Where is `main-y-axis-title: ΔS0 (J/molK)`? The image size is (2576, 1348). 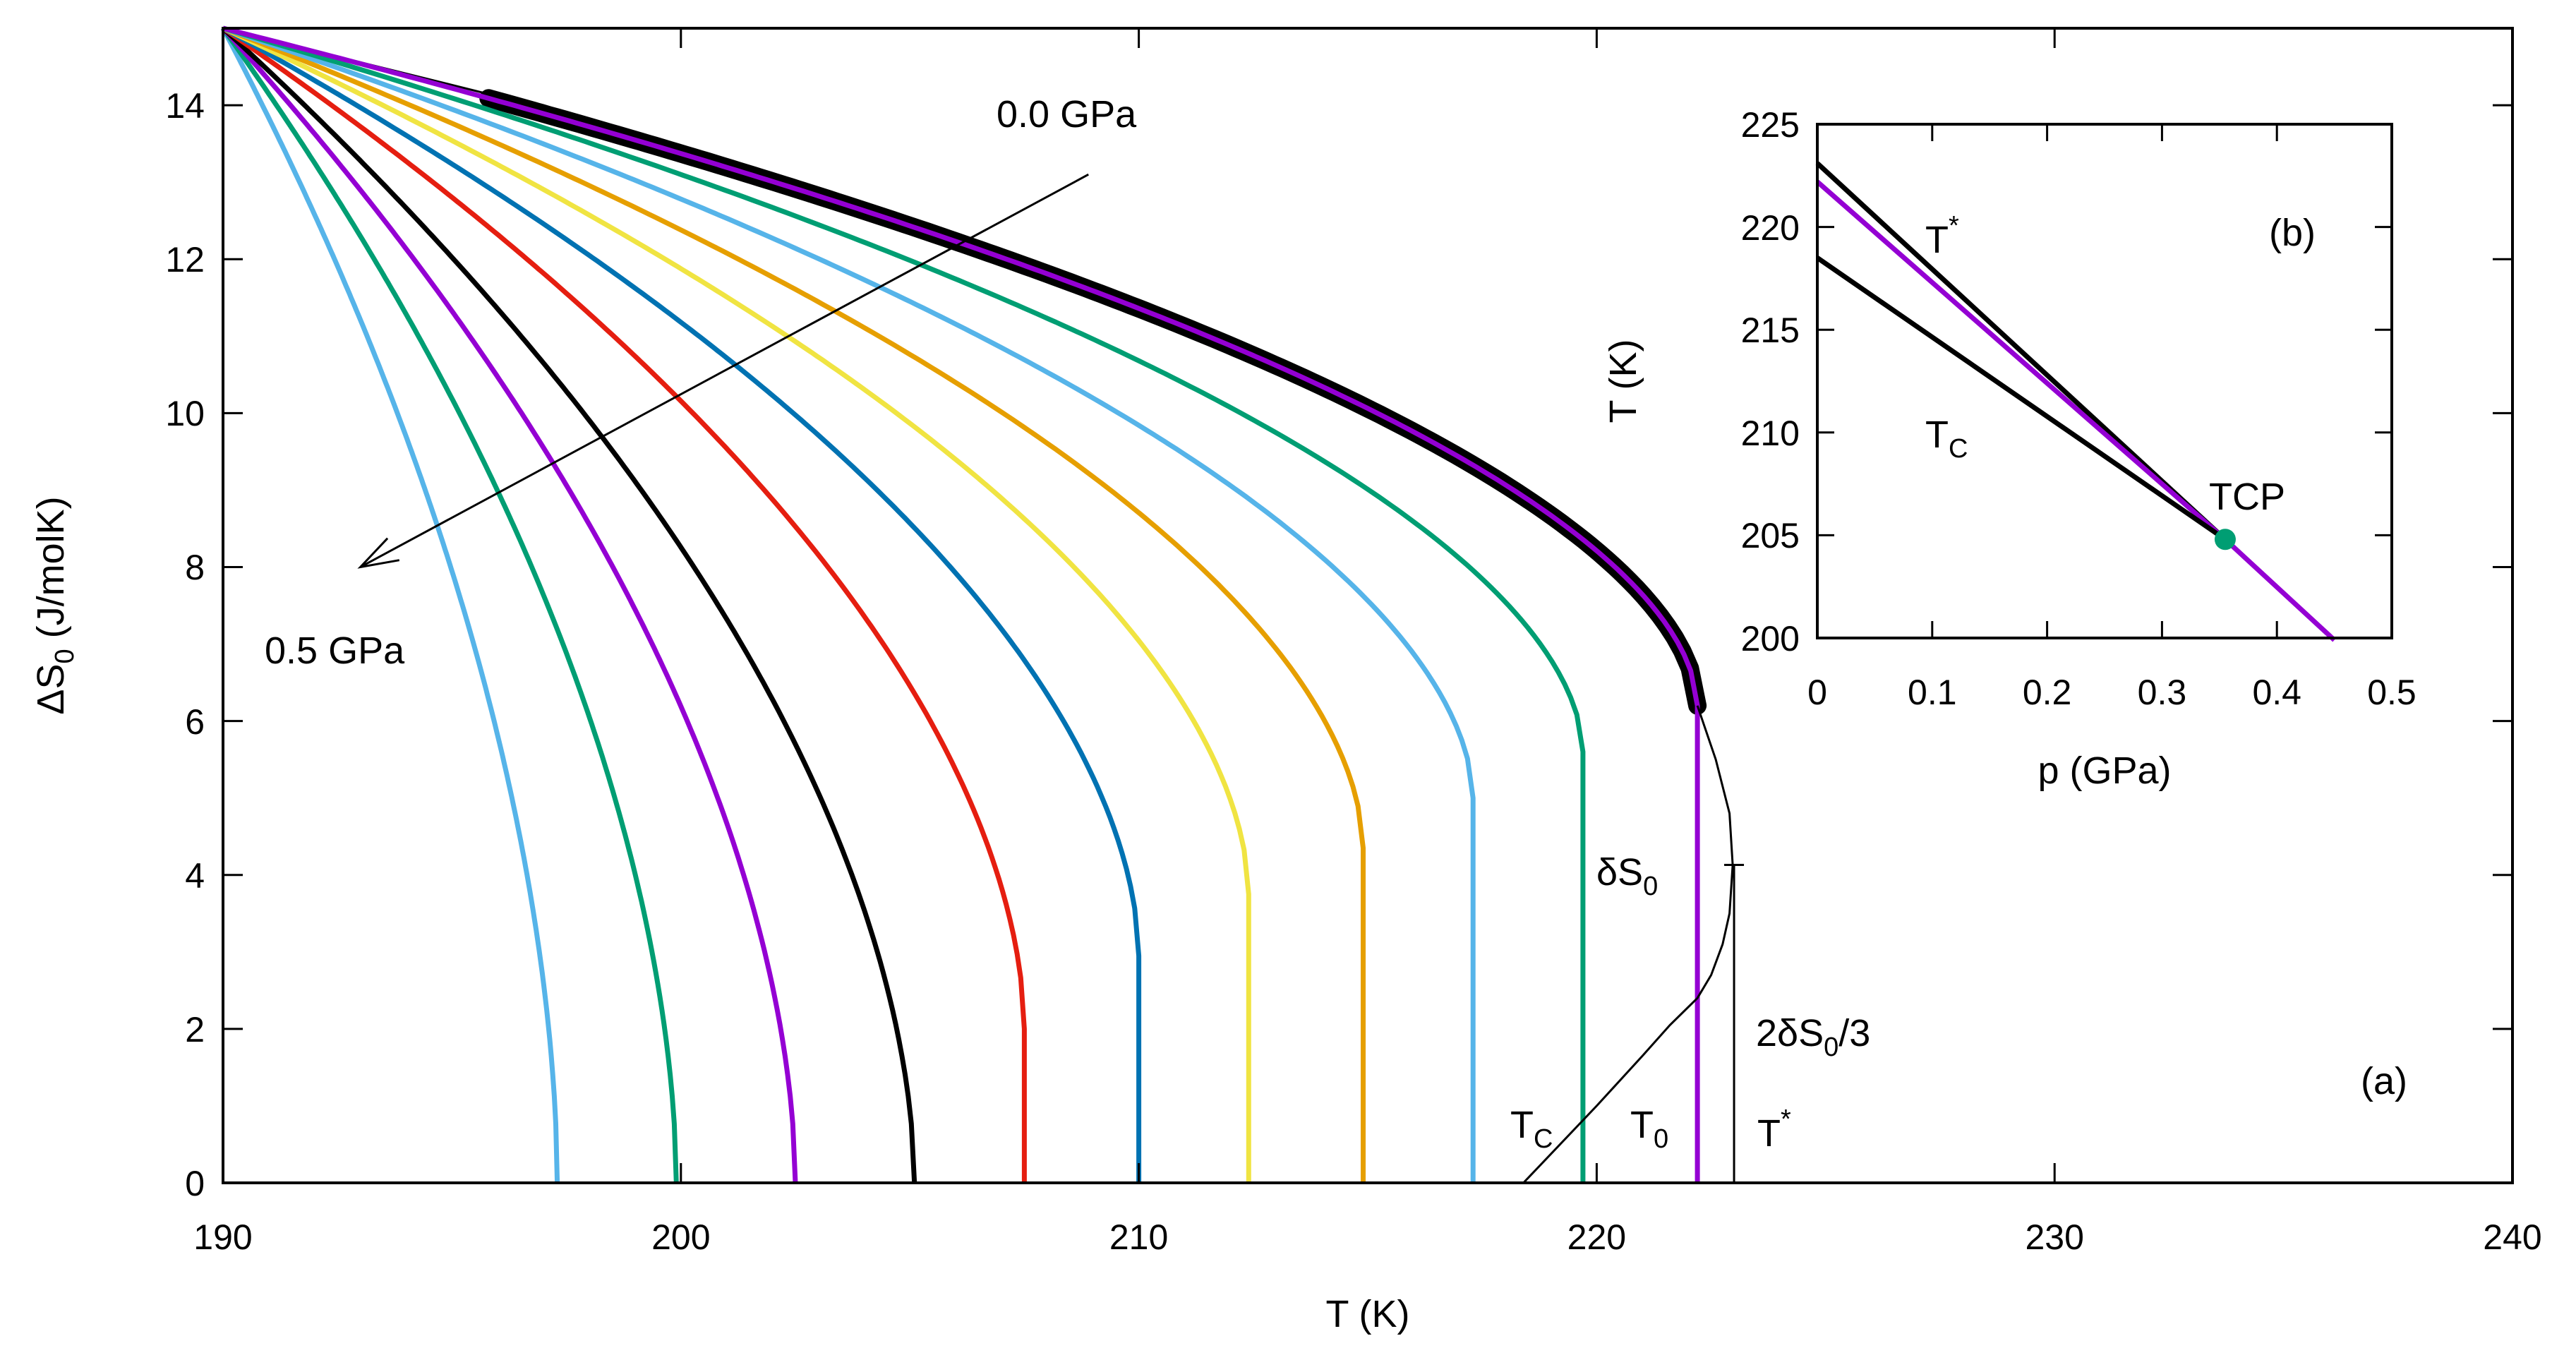 main-y-axis-title: ΔS0 (J/molK) is located at coordinates (55, 605).